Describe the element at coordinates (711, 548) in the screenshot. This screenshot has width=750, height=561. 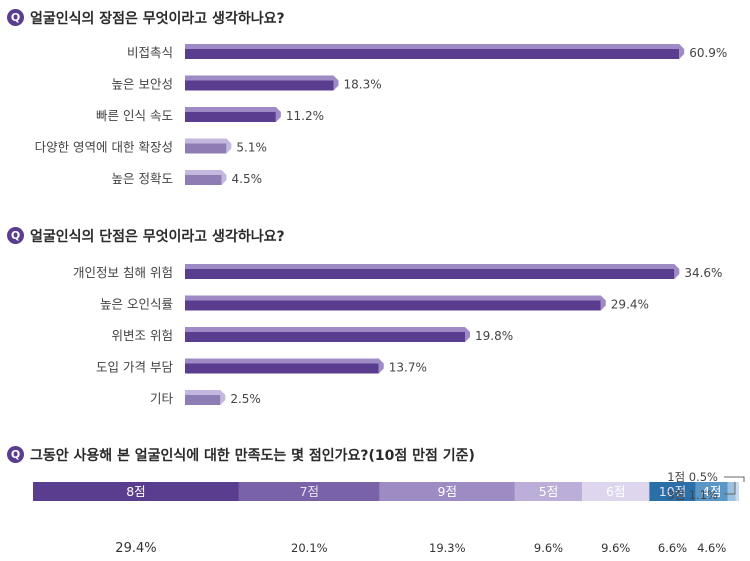
I see `stacked-segment-value: 4.6%` at that location.